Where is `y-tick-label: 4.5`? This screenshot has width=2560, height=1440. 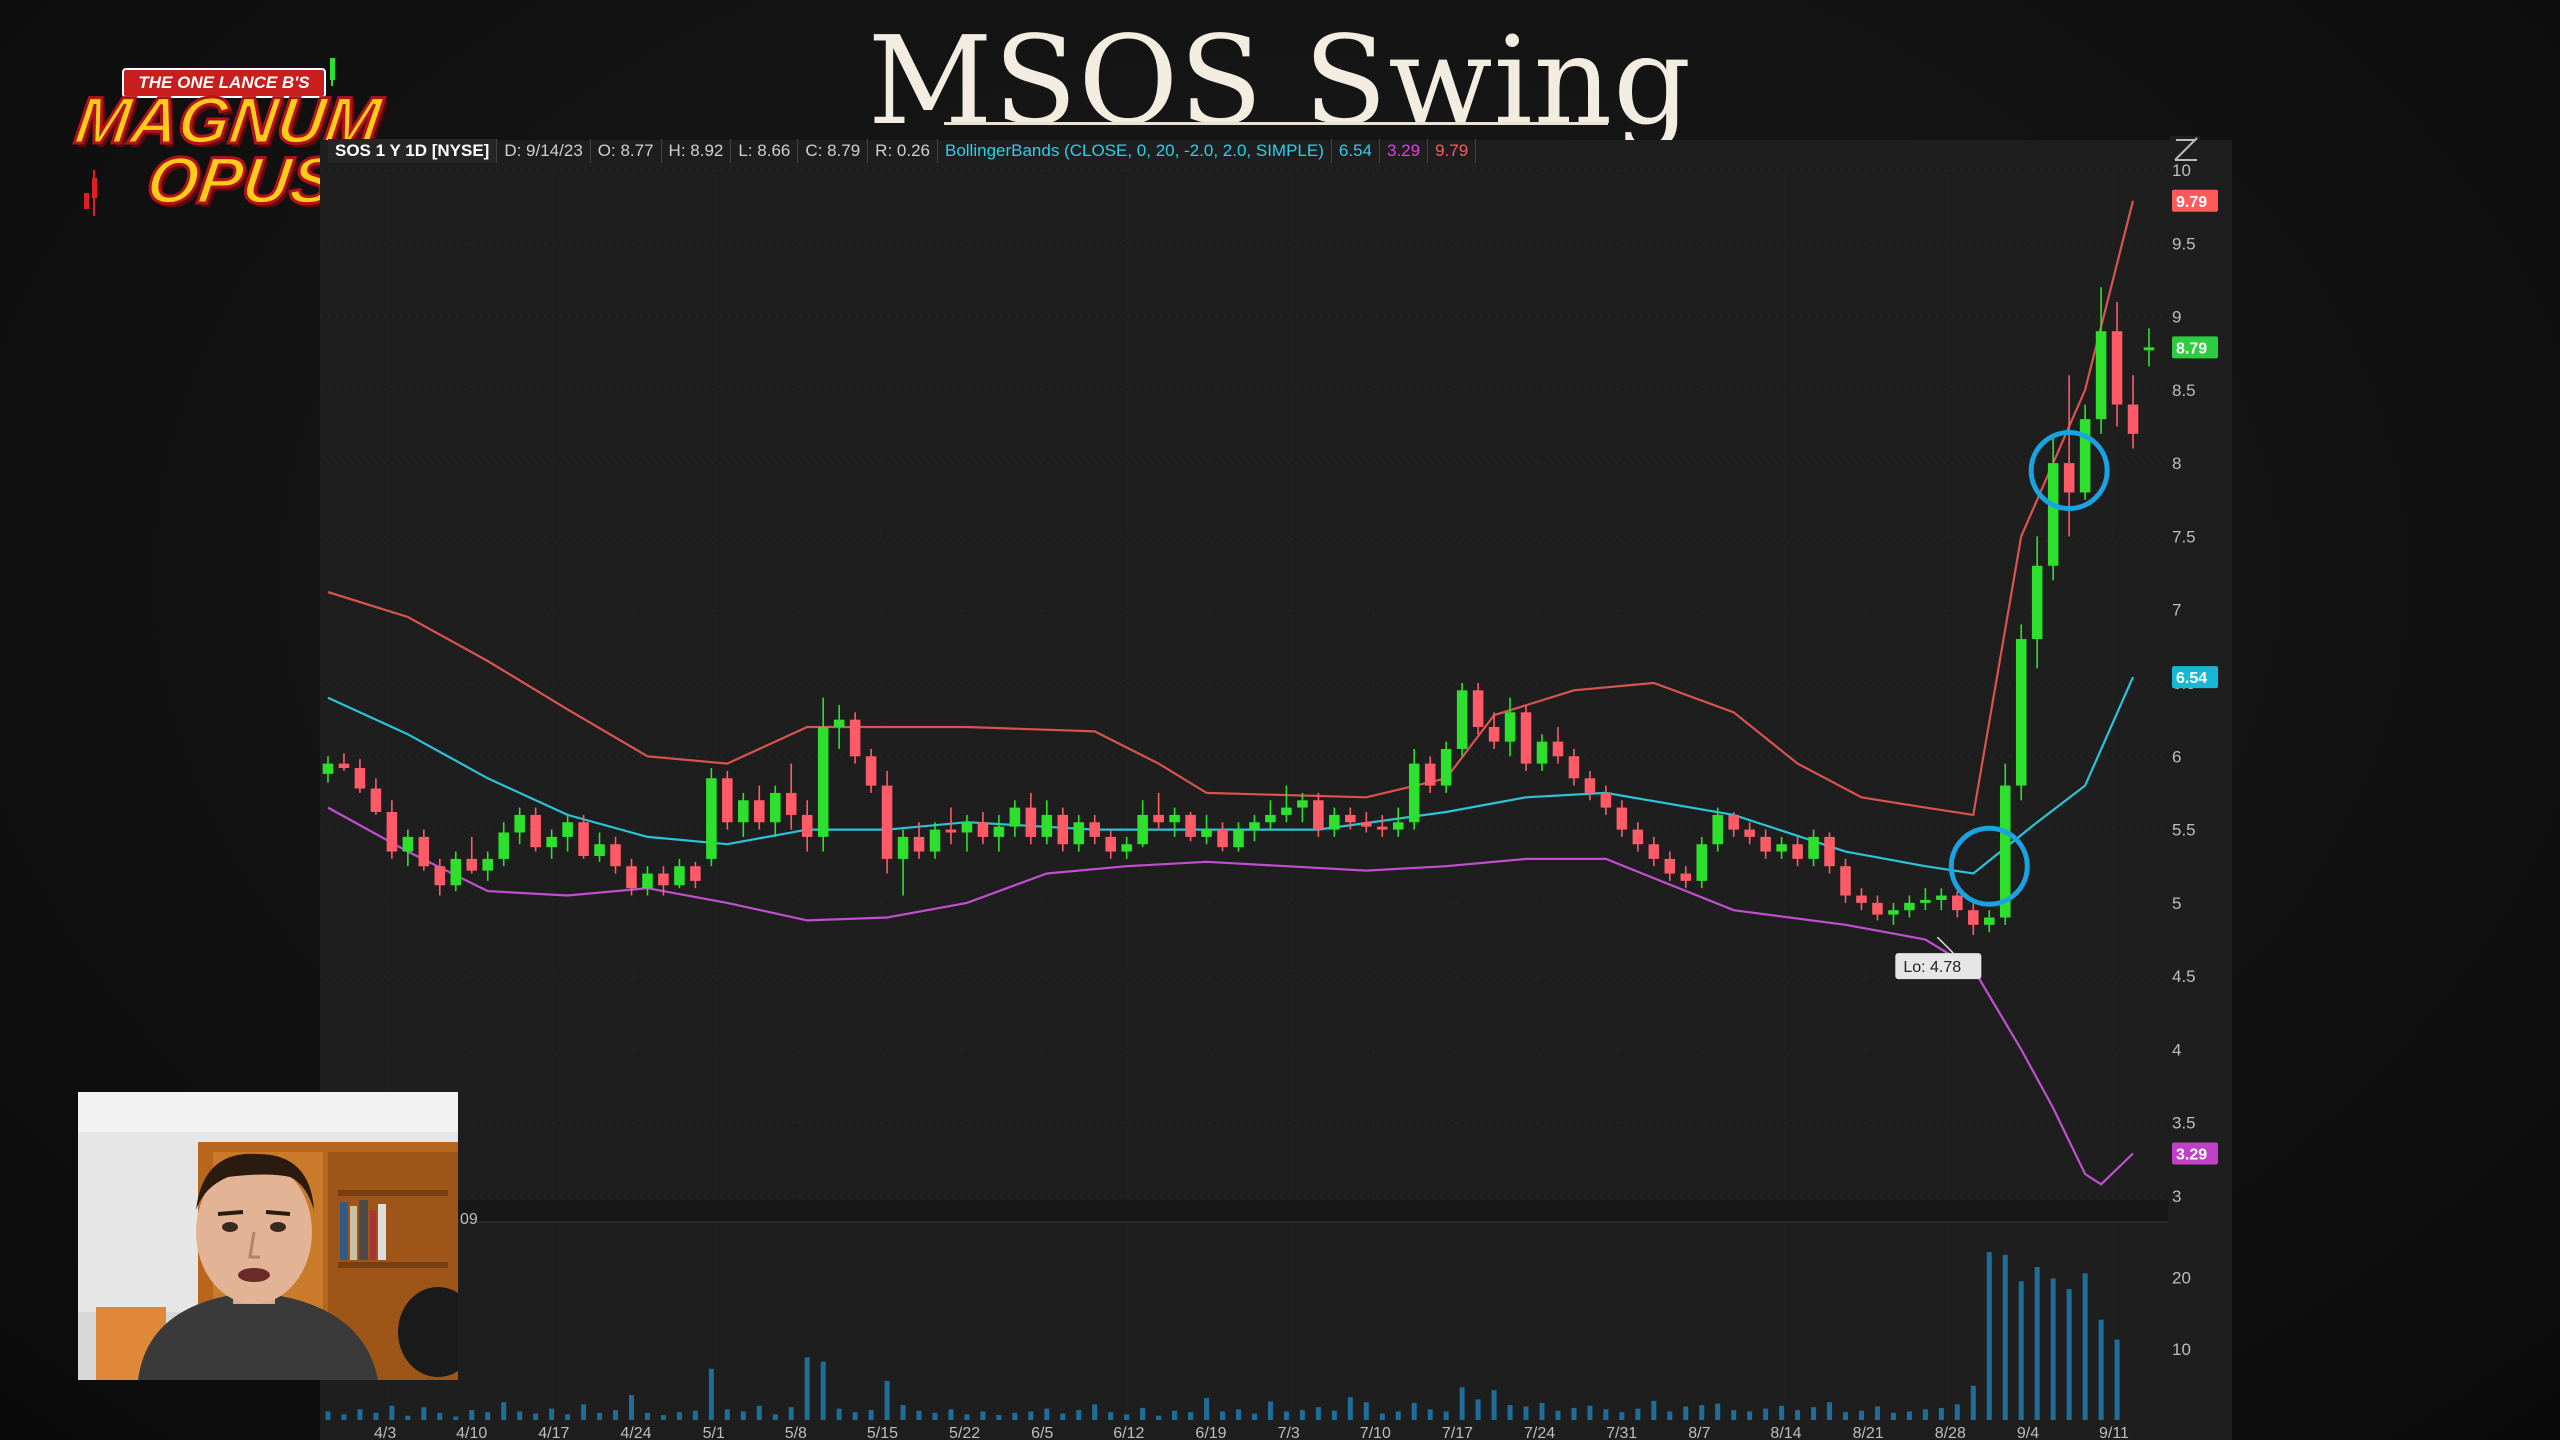 y-tick-label: 4.5 is located at coordinates (2184, 976).